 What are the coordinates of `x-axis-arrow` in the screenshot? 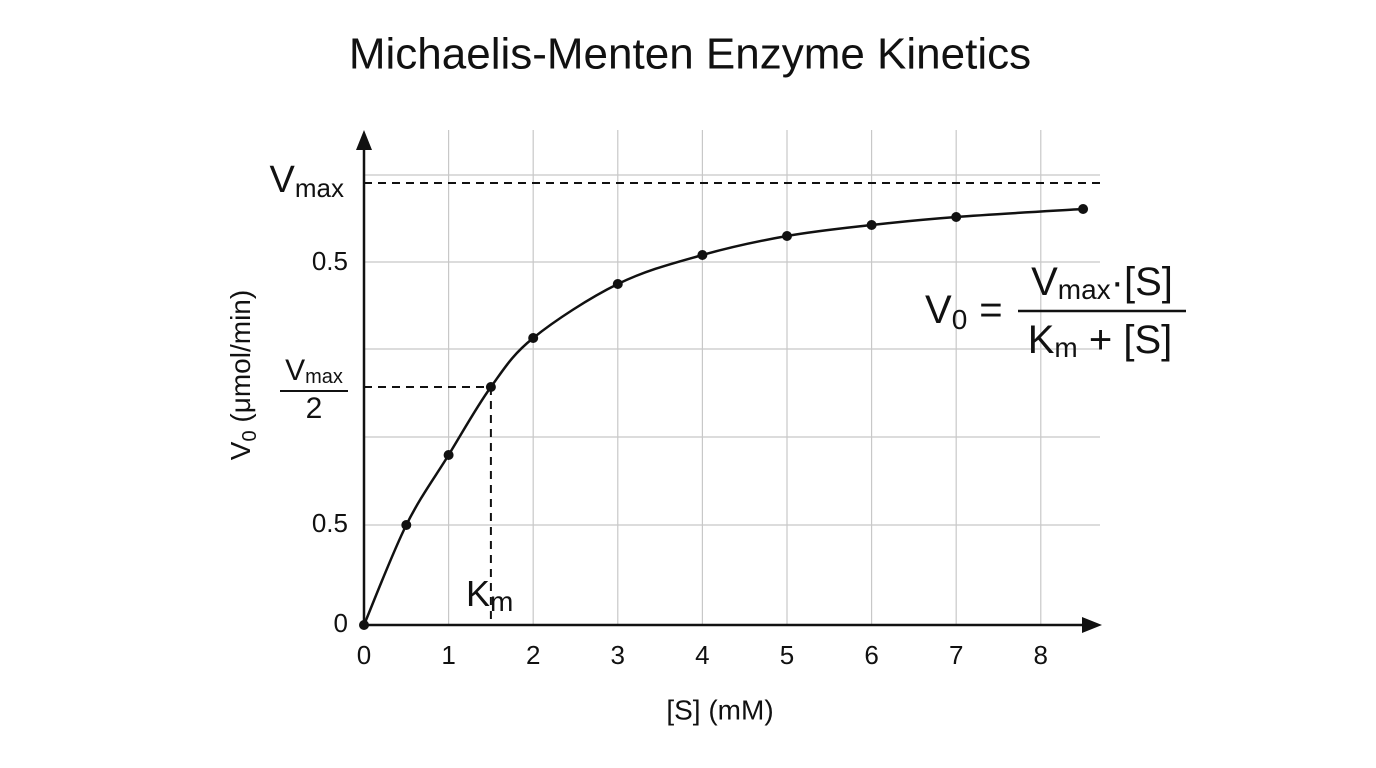 It's located at (1092, 625).